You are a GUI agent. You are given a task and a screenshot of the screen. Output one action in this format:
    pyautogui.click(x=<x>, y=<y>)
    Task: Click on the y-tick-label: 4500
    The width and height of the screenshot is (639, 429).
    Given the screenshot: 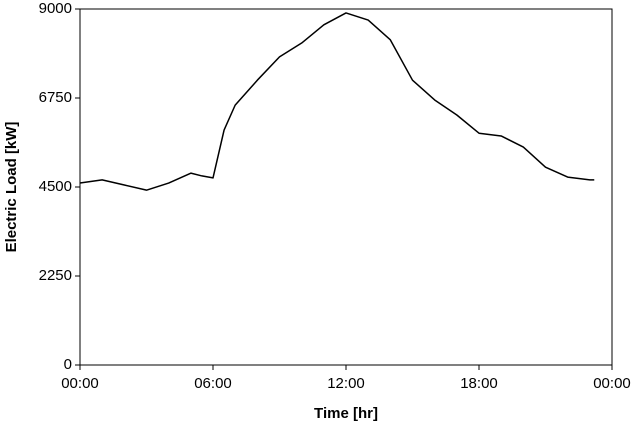 What is the action you would take?
    pyautogui.click(x=55, y=186)
    